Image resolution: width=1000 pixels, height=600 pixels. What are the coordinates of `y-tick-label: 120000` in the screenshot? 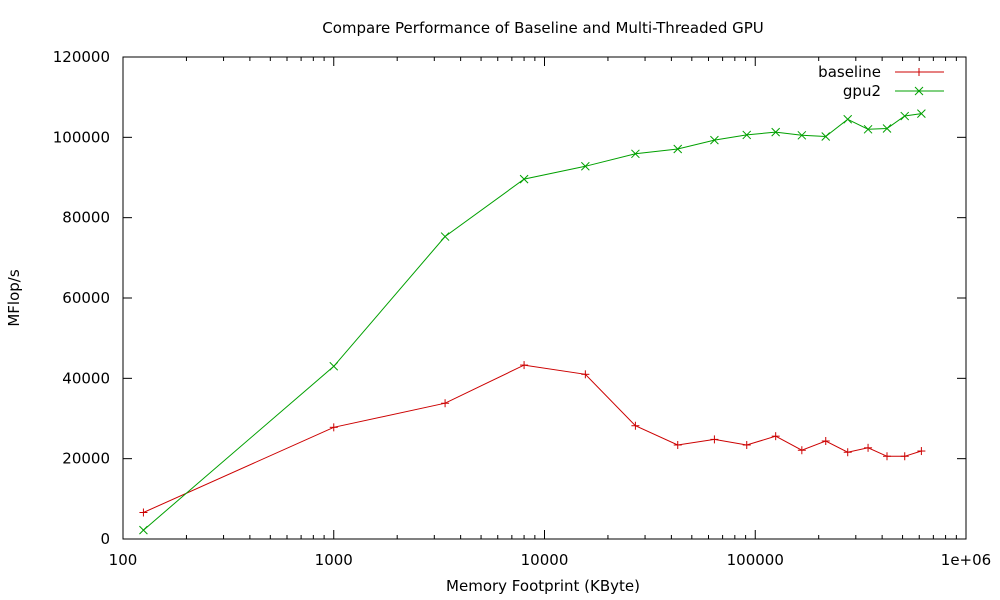 It's located at (81, 57).